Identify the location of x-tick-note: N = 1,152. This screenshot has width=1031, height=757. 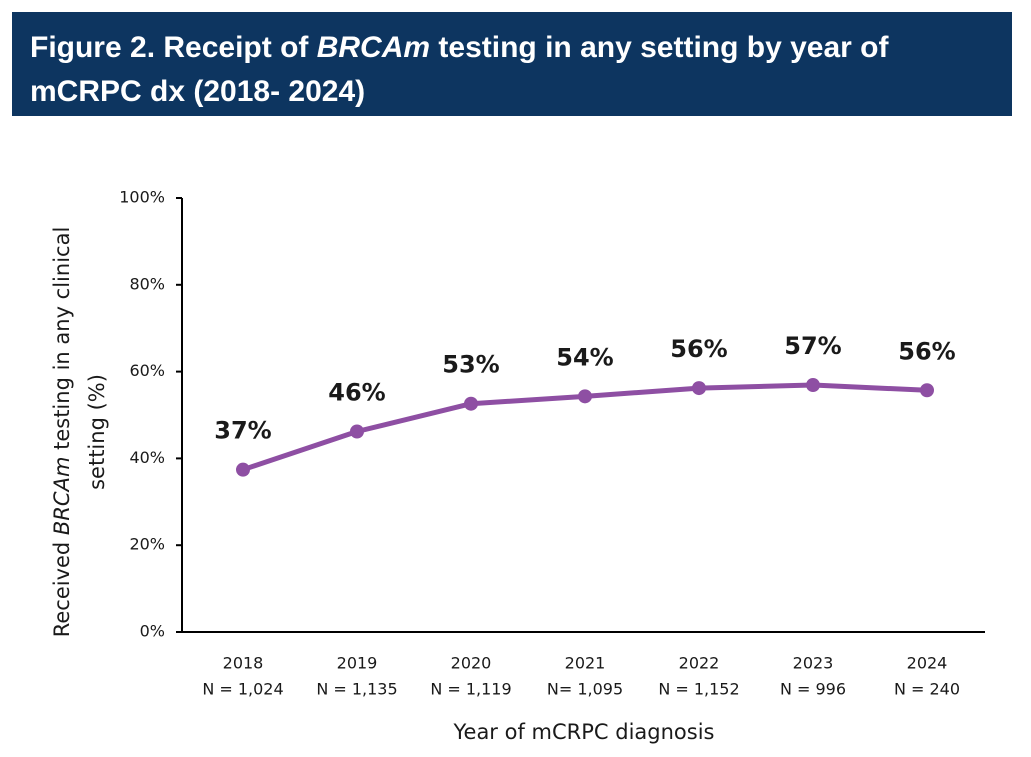
(698, 689).